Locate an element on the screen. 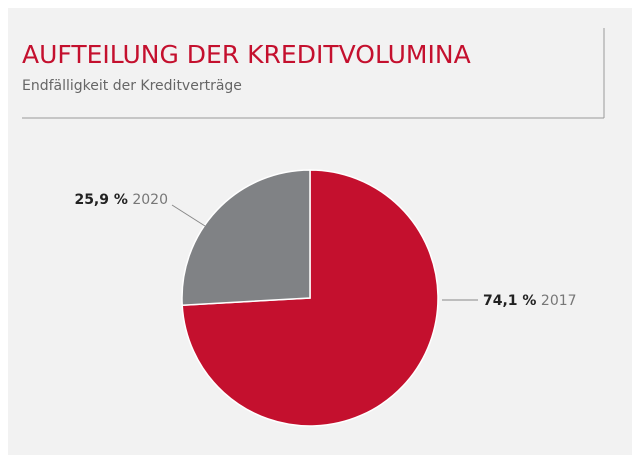 The width and height of the screenshot is (640, 463). slice-label: 74,1 % 2017 is located at coordinates (530, 301).